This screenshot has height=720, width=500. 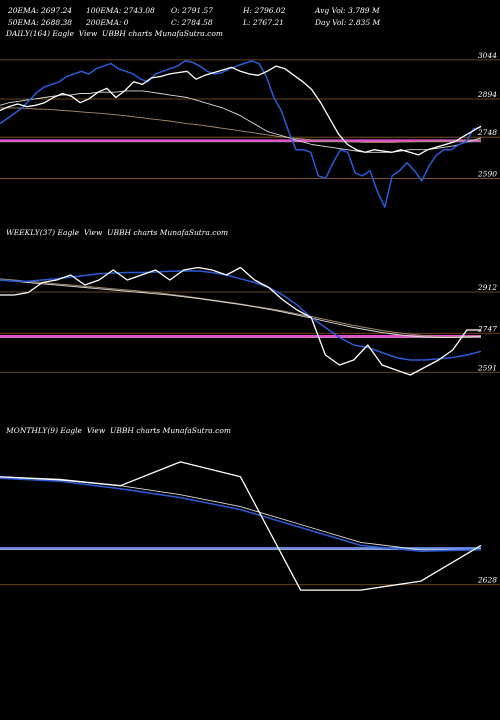 What do you see at coordinates (263, 22) in the screenshot?
I see `low-label: L: 2767.21` at bounding box center [263, 22].